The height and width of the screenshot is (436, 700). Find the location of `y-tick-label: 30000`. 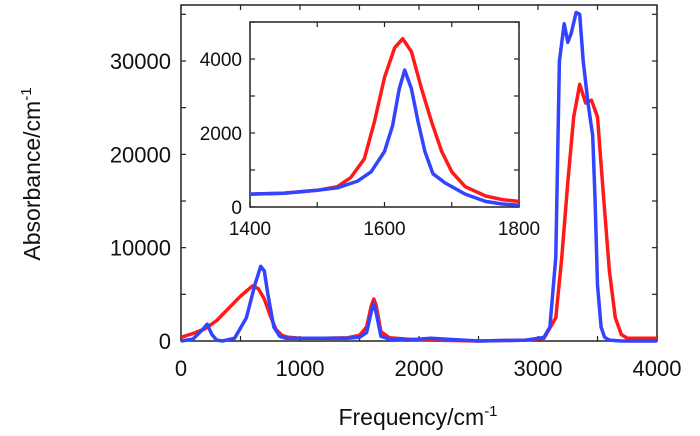

y-tick-label: 30000 is located at coordinates (140, 61).